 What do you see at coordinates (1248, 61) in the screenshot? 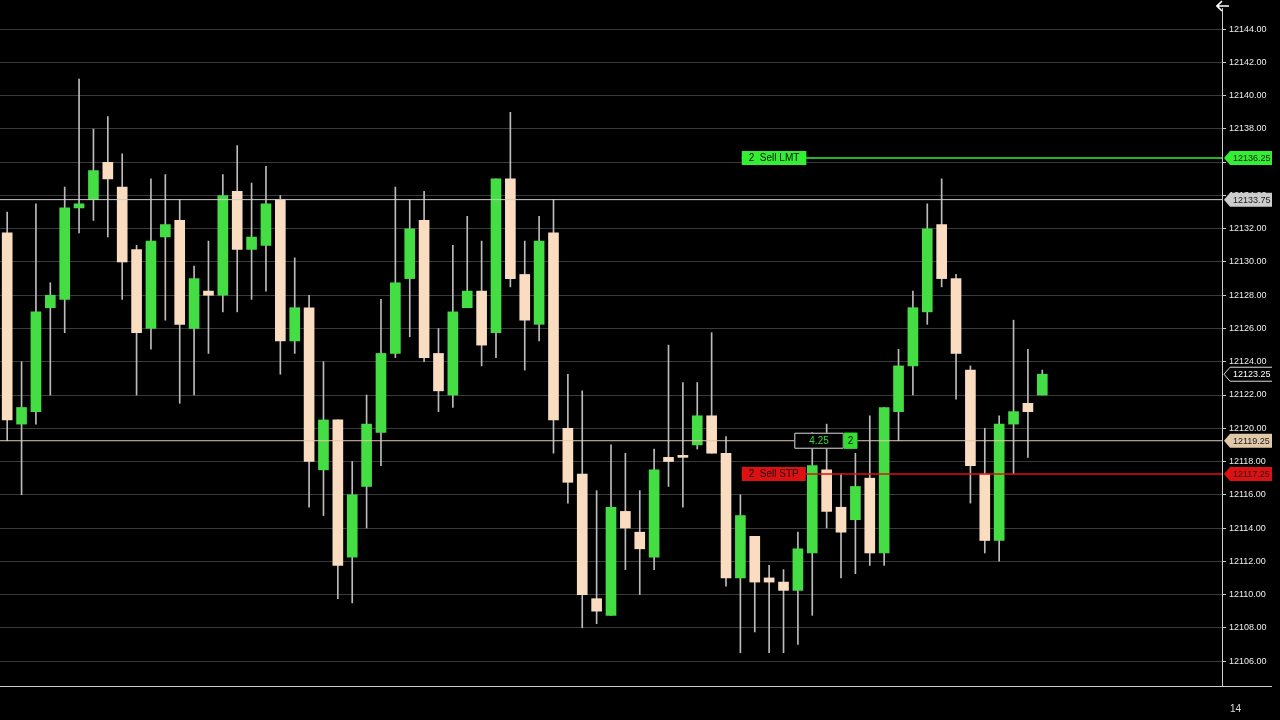
I see `y-tick-label: 12142.00` at bounding box center [1248, 61].